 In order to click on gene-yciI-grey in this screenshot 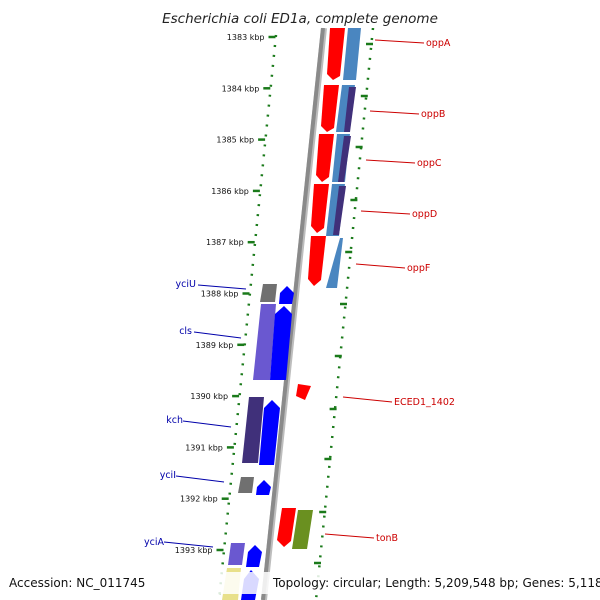, I will do `click(246, 485)`.